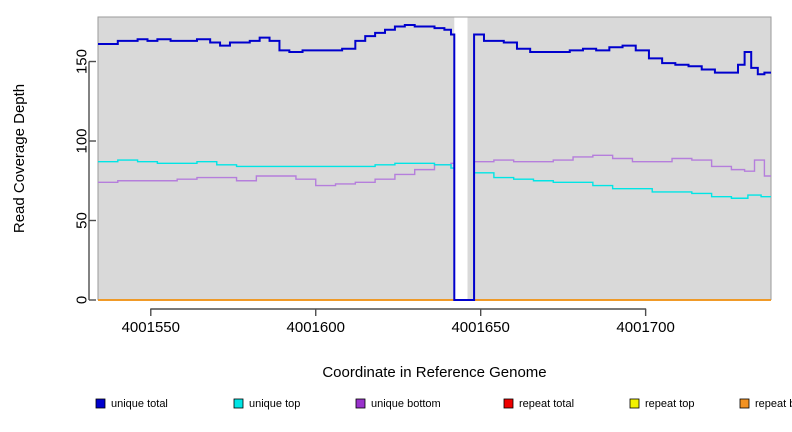 This screenshot has width=792, height=432. Describe the element at coordinates (773, 404) in the screenshot. I see `legend-label-repeat-bottom: repeat bottom` at that location.